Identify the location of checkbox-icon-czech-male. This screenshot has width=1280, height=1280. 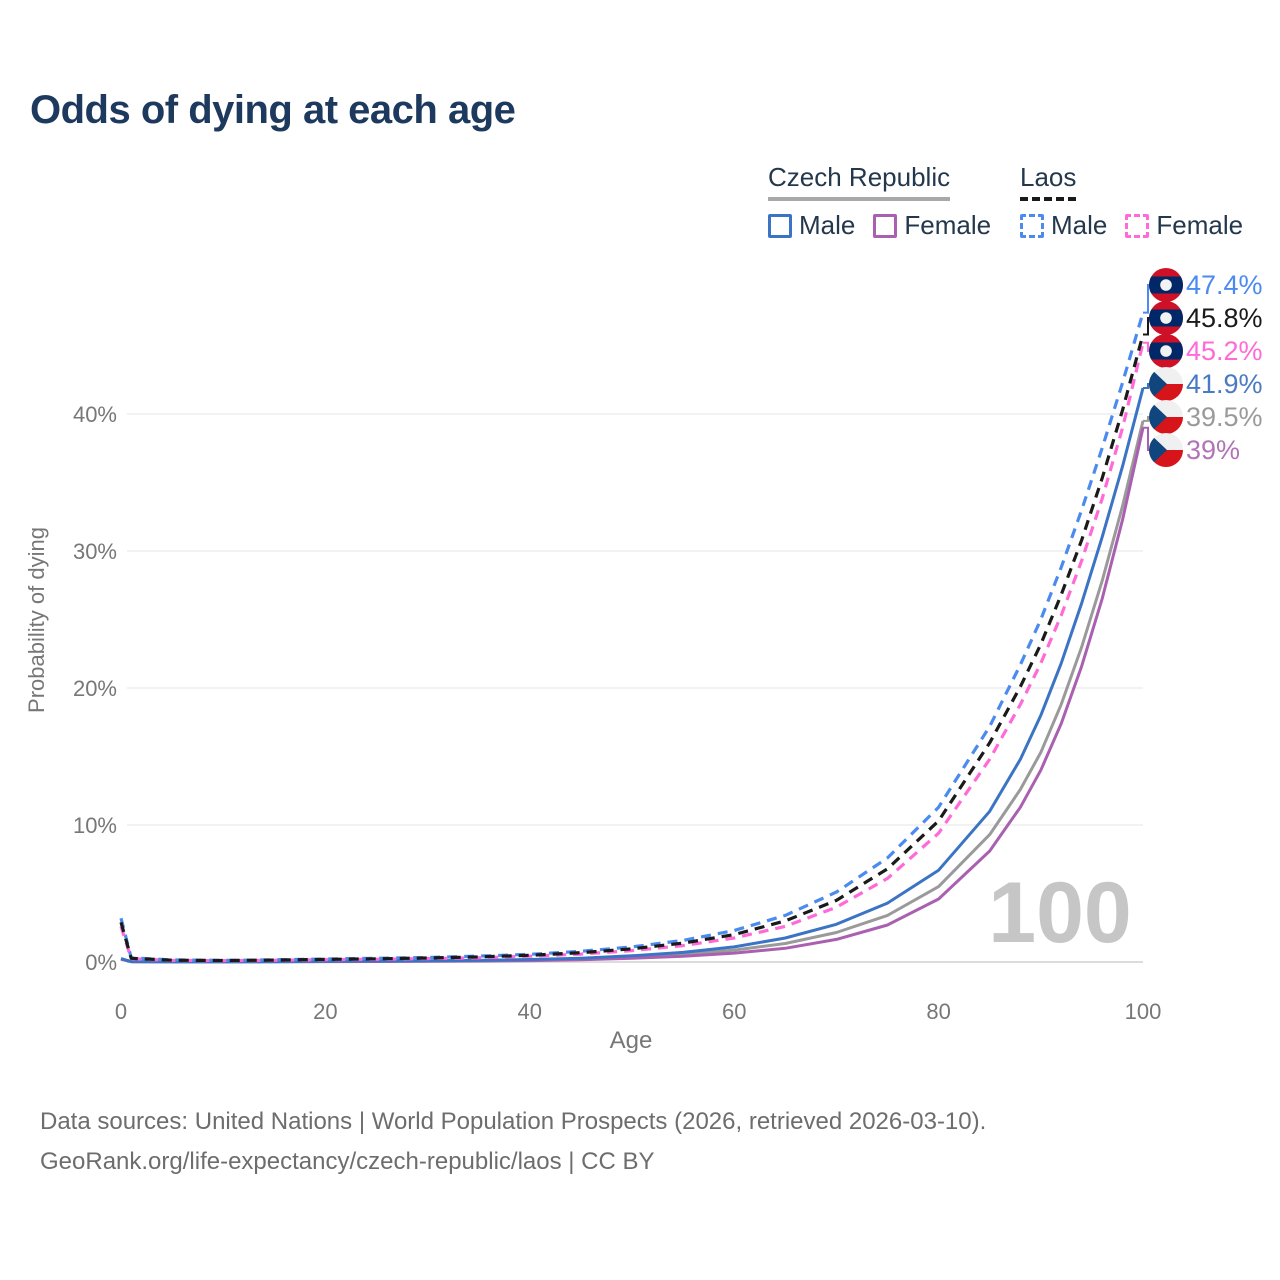
(780, 225).